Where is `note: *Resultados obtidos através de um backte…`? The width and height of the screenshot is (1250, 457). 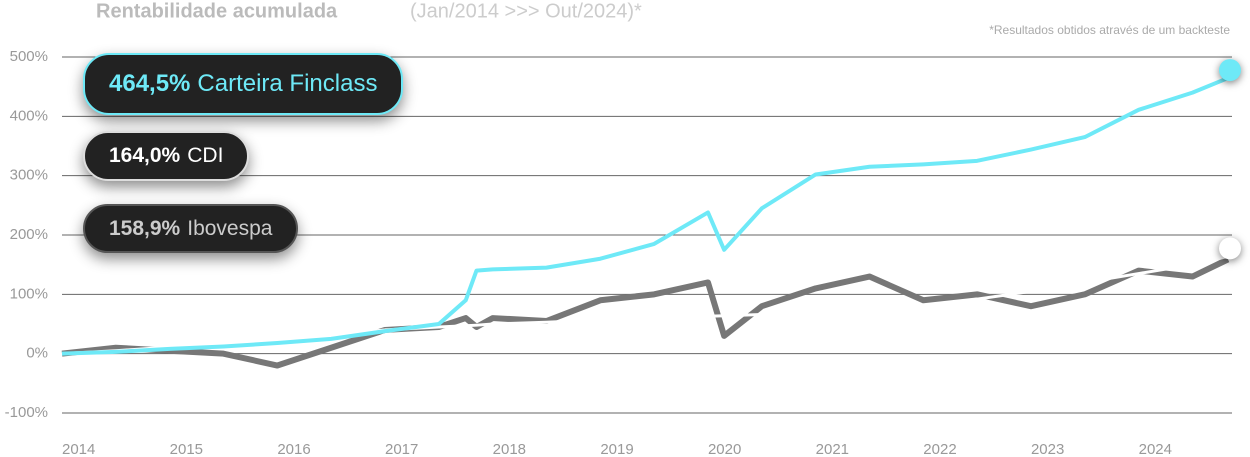 note: *Resultados obtidos através de um backte… is located at coordinates (1109, 30).